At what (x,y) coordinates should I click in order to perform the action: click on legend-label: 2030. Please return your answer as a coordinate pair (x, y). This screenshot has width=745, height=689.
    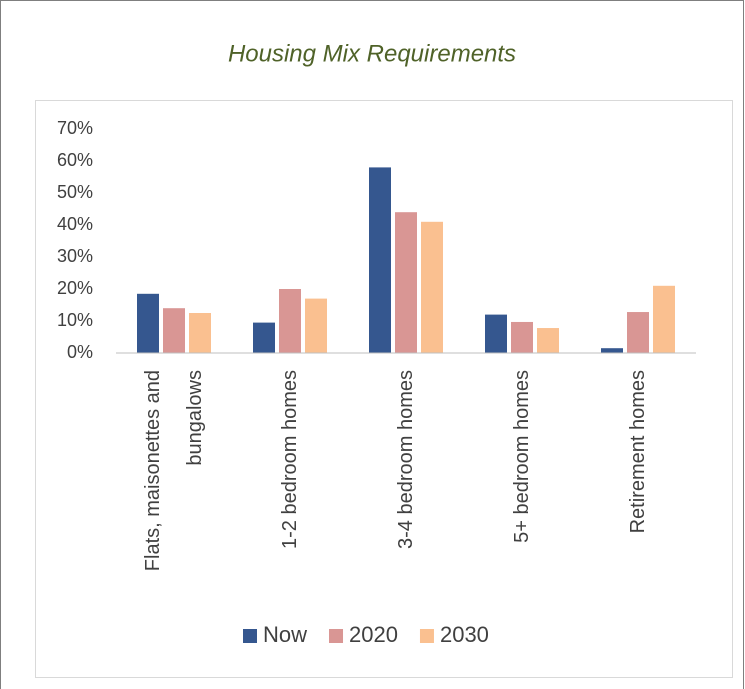
    Looking at the image, I should click on (464, 634).